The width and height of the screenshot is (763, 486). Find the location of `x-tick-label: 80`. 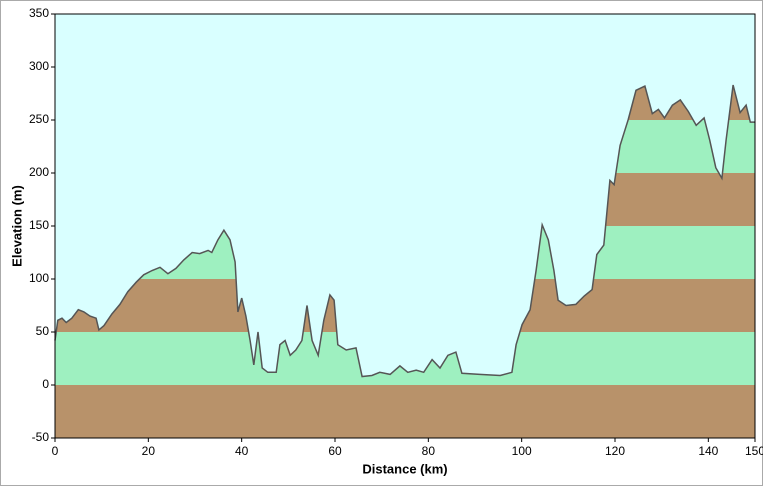

x-tick-label: 80 is located at coordinates (429, 451).